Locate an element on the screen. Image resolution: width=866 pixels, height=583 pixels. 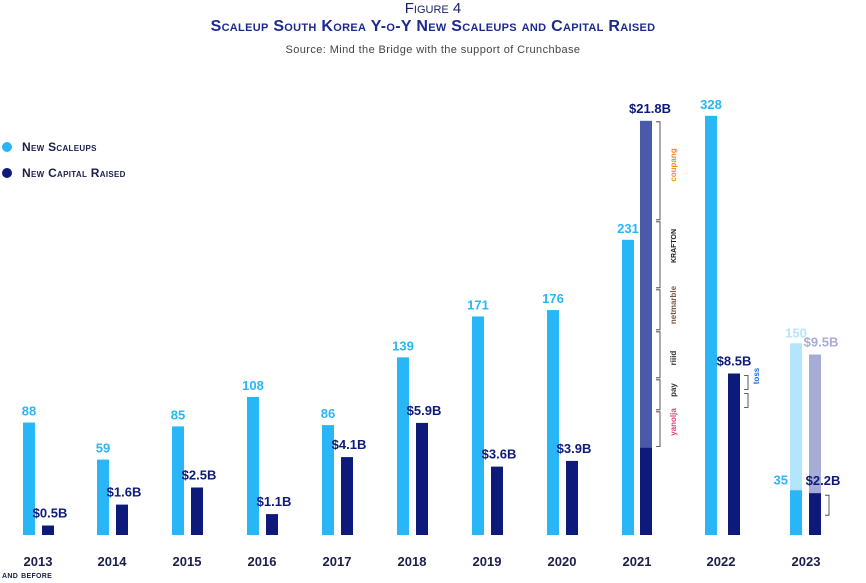
scaleup-bar-2022 is located at coordinates (711, 325).